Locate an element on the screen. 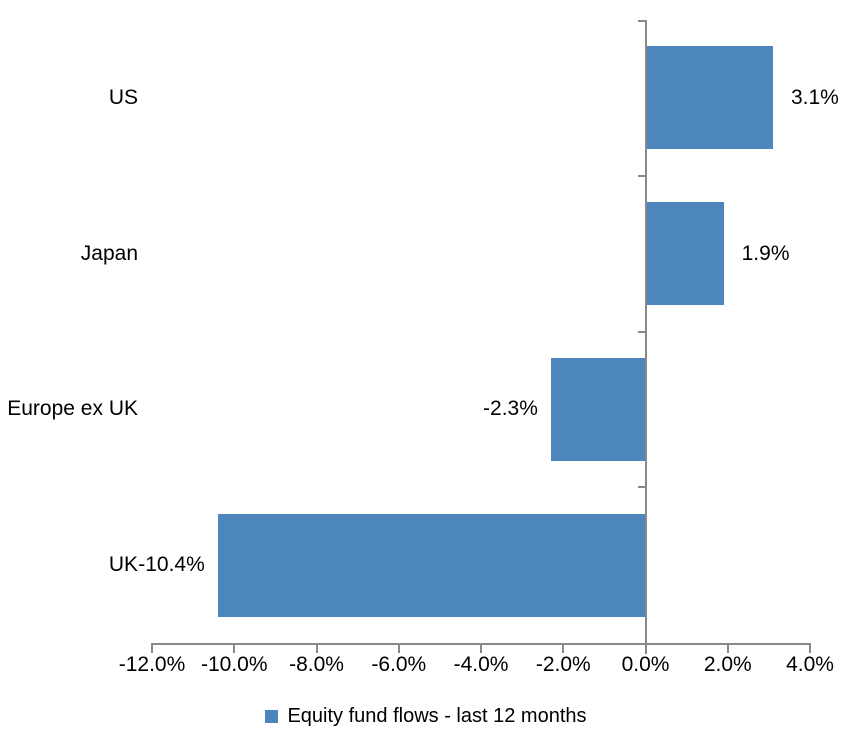  legend: Equity fund flows - last 12 months is located at coordinates (426, 716).